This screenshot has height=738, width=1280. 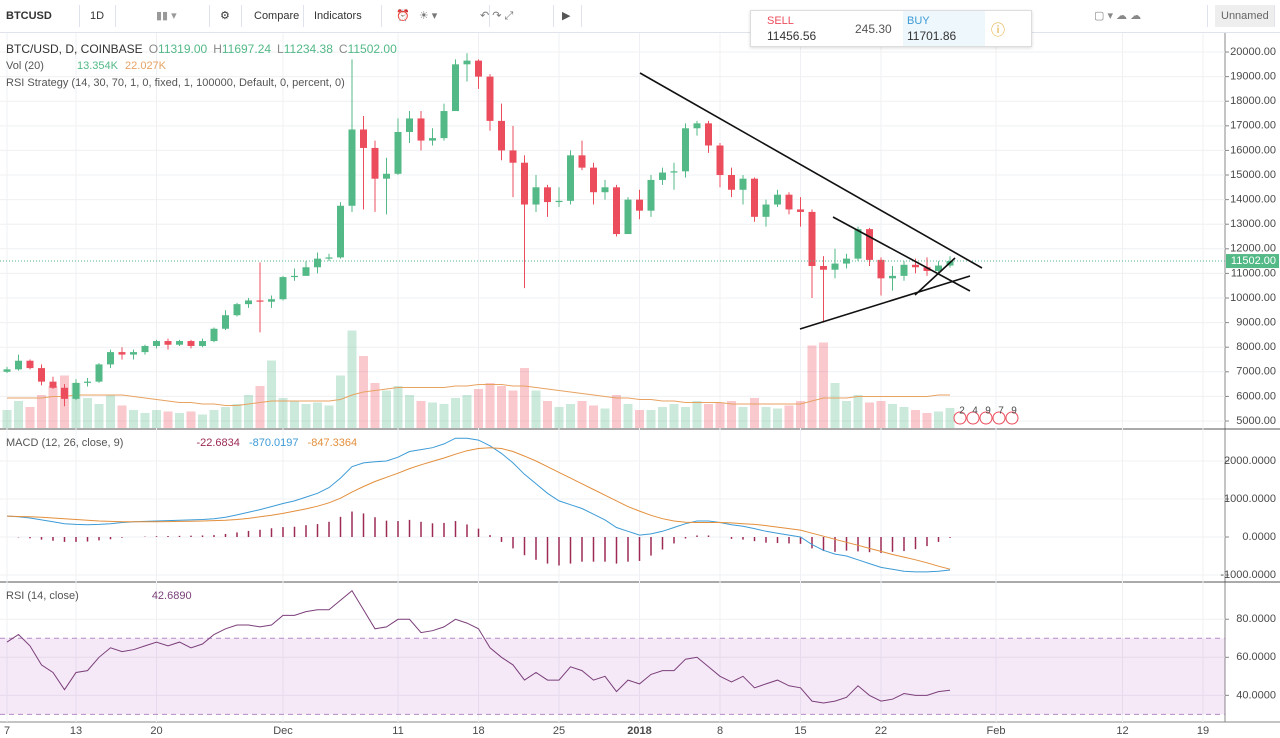 What do you see at coordinates (273, 443) in the screenshot?
I see `macd-value: -870.0197` at bounding box center [273, 443].